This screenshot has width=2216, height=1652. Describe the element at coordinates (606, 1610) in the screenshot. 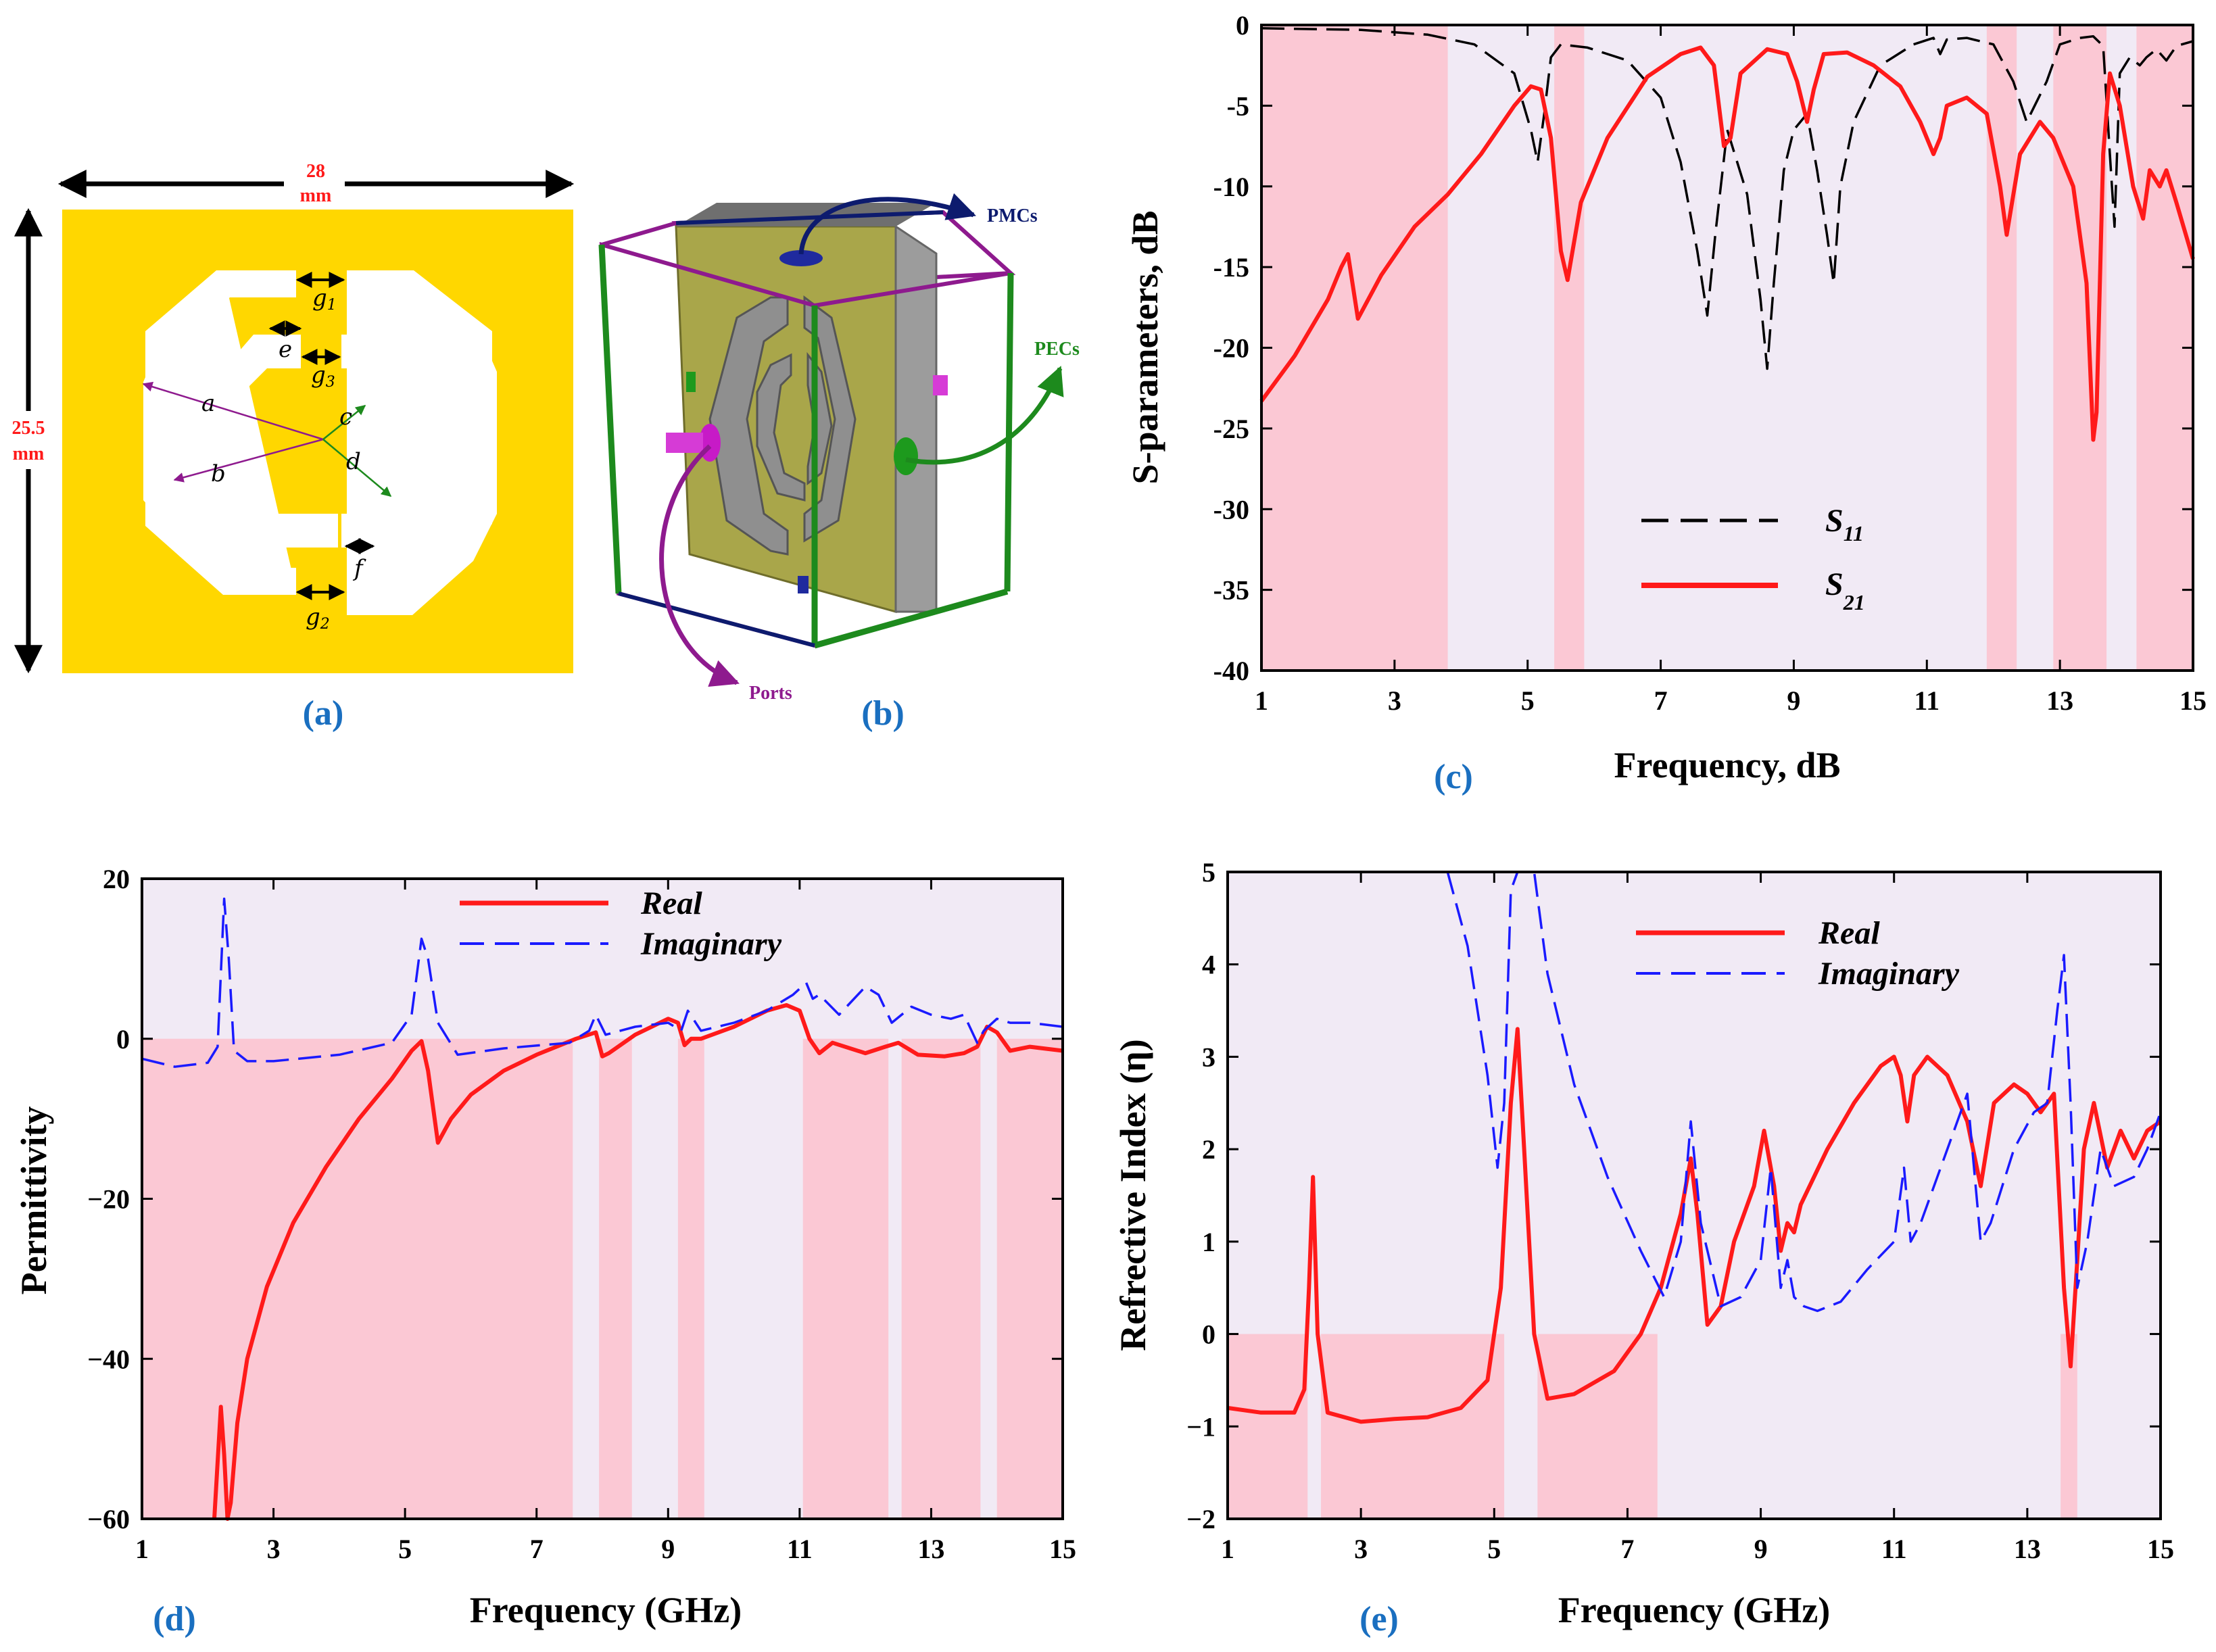

I see `chart-d-xlabel: Frequency (GHz)` at that location.